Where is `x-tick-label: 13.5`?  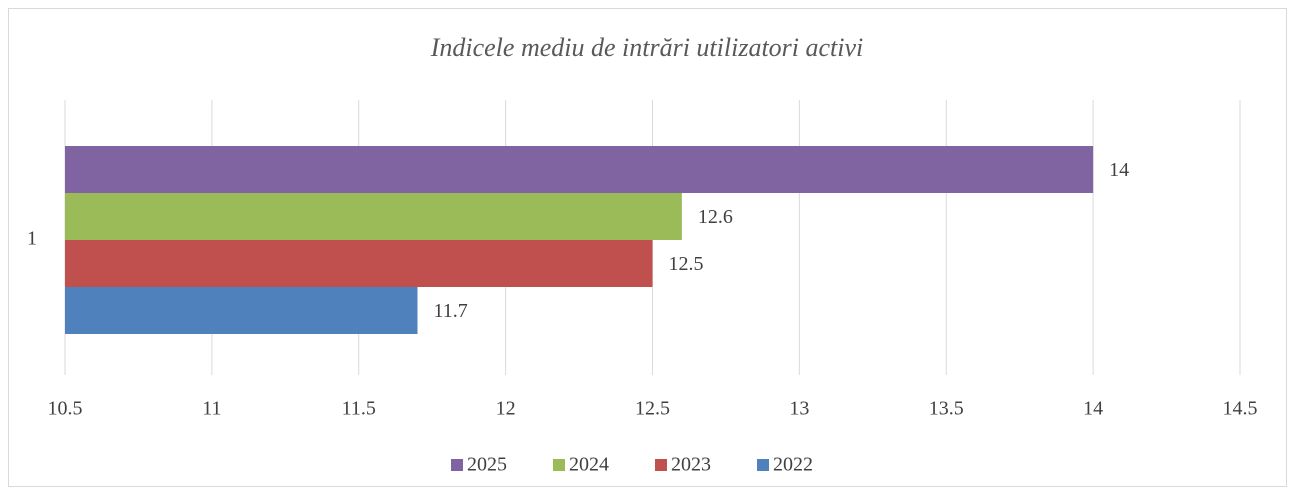 x-tick-label: 13.5 is located at coordinates (946, 409).